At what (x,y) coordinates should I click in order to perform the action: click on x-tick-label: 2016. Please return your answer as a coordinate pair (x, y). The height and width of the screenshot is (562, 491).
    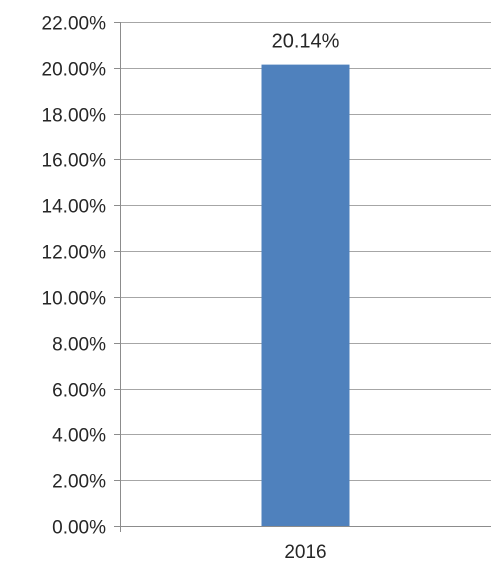
    Looking at the image, I should click on (305, 552).